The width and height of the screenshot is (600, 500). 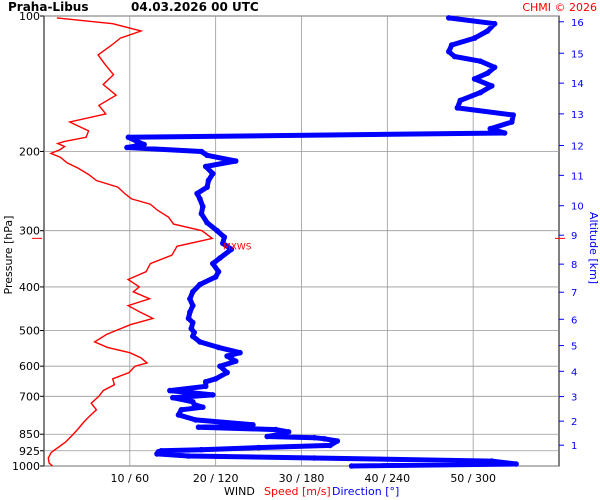 I want to click on x-tick-label: 20 / 120, so click(x=216, y=478).